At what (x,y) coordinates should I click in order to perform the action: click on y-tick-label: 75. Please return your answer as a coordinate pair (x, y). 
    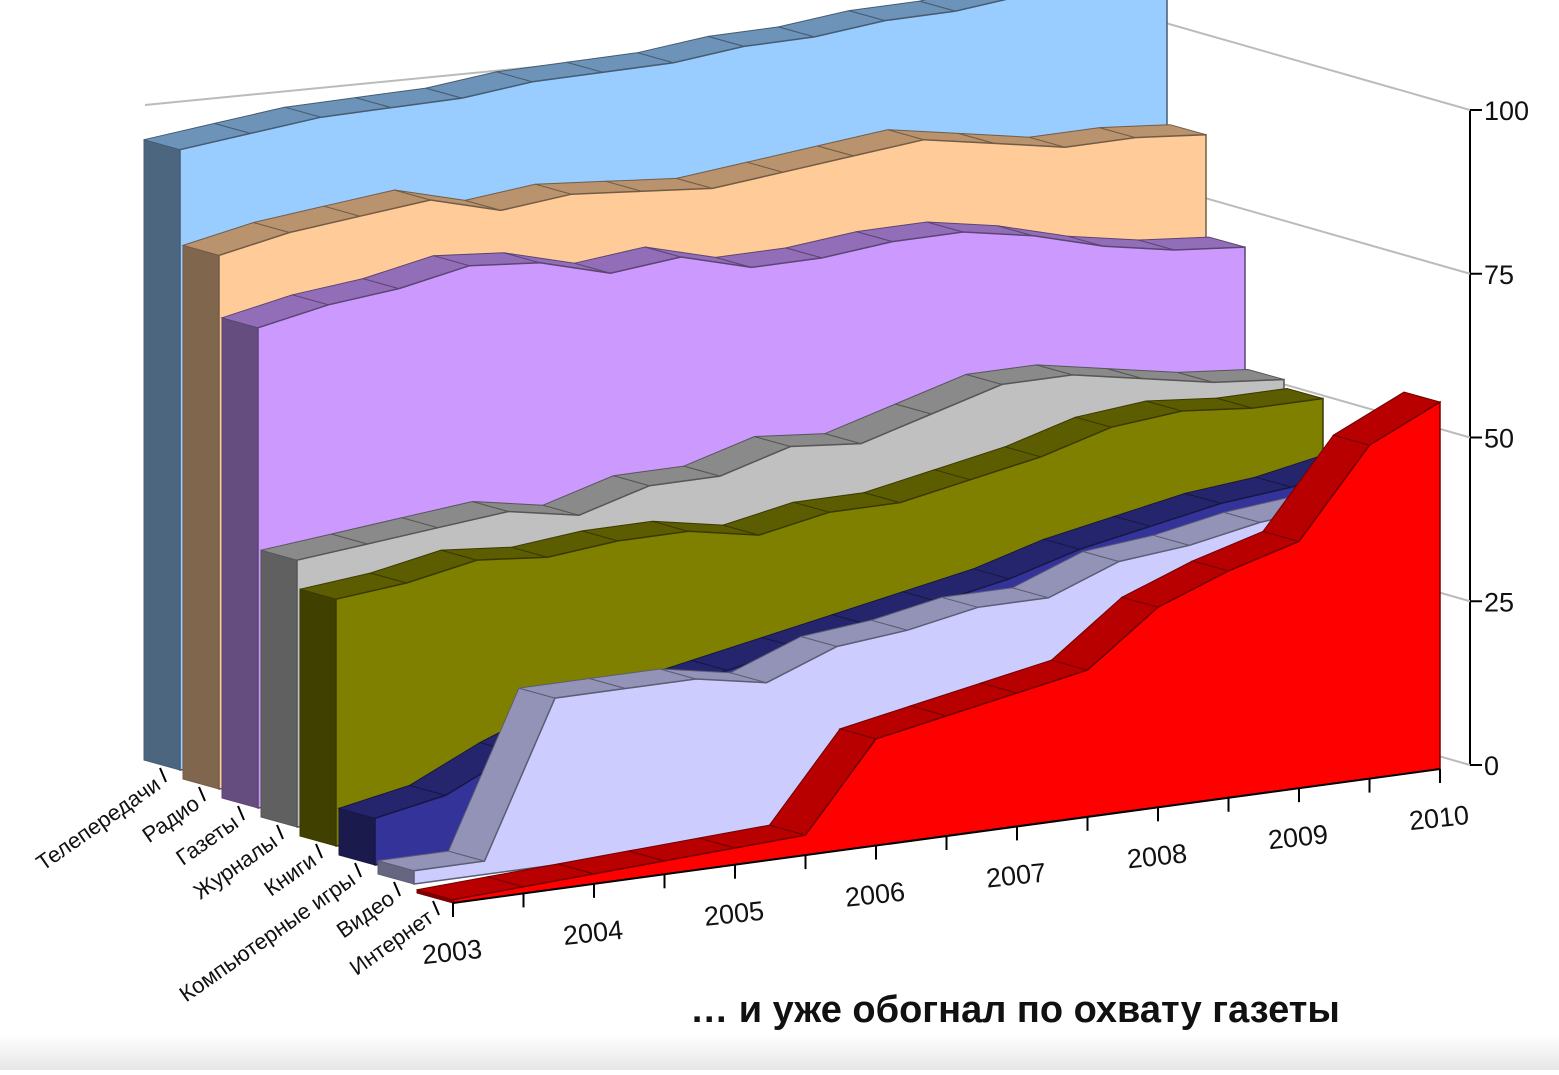
    Looking at the image, I should click on (1499, 275).